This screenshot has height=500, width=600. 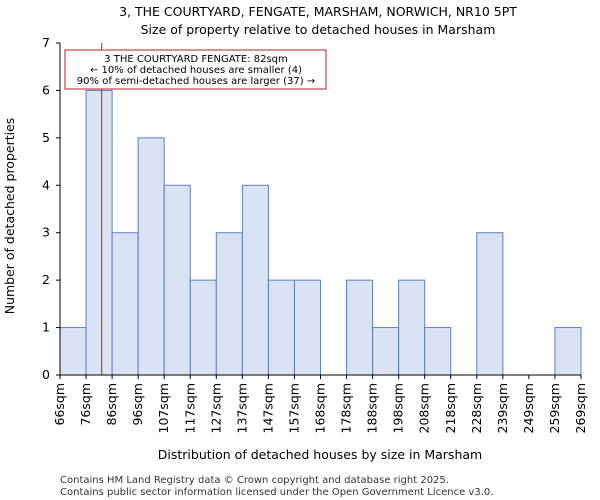 What do you see at coordinates (320, 408) in the screenshot?
I see `x-tick-label: 168sqm` at bounding box center [320, 408].